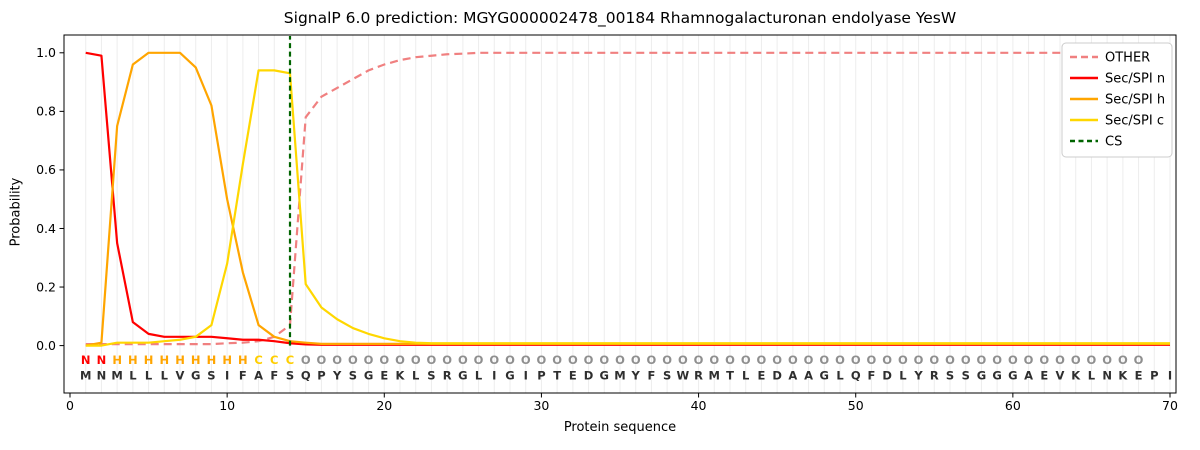 The image size is (1200, 450). What do you see at coordinates (46, 228) in the screenshot?
I see `y-tick-label: 0.4` at bounding box center [46, 228].